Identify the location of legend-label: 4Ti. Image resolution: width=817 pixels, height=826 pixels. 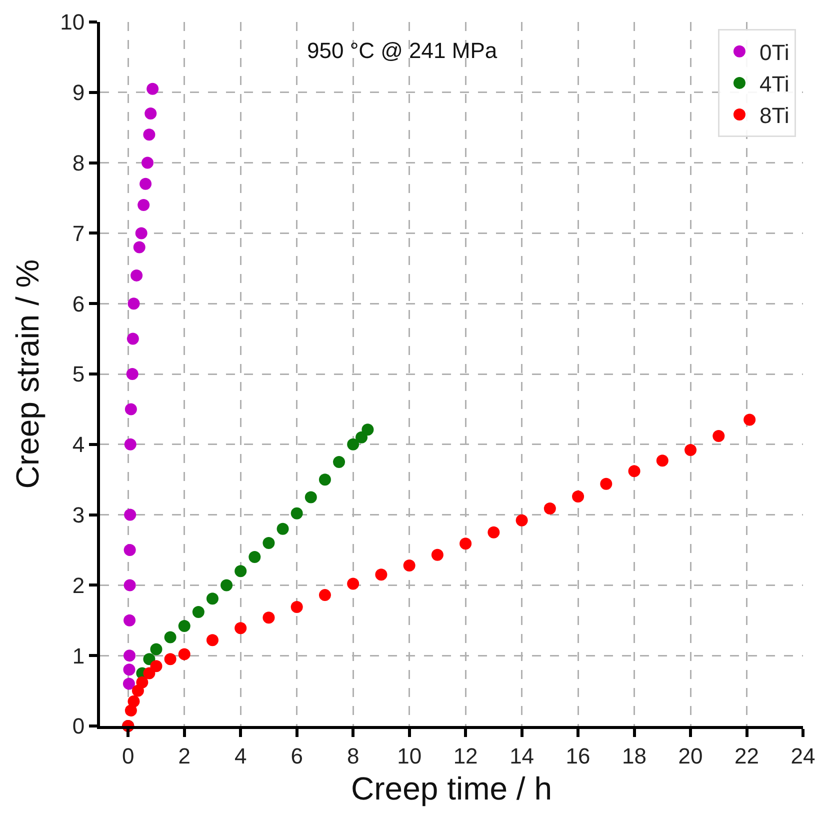
(774, 84).